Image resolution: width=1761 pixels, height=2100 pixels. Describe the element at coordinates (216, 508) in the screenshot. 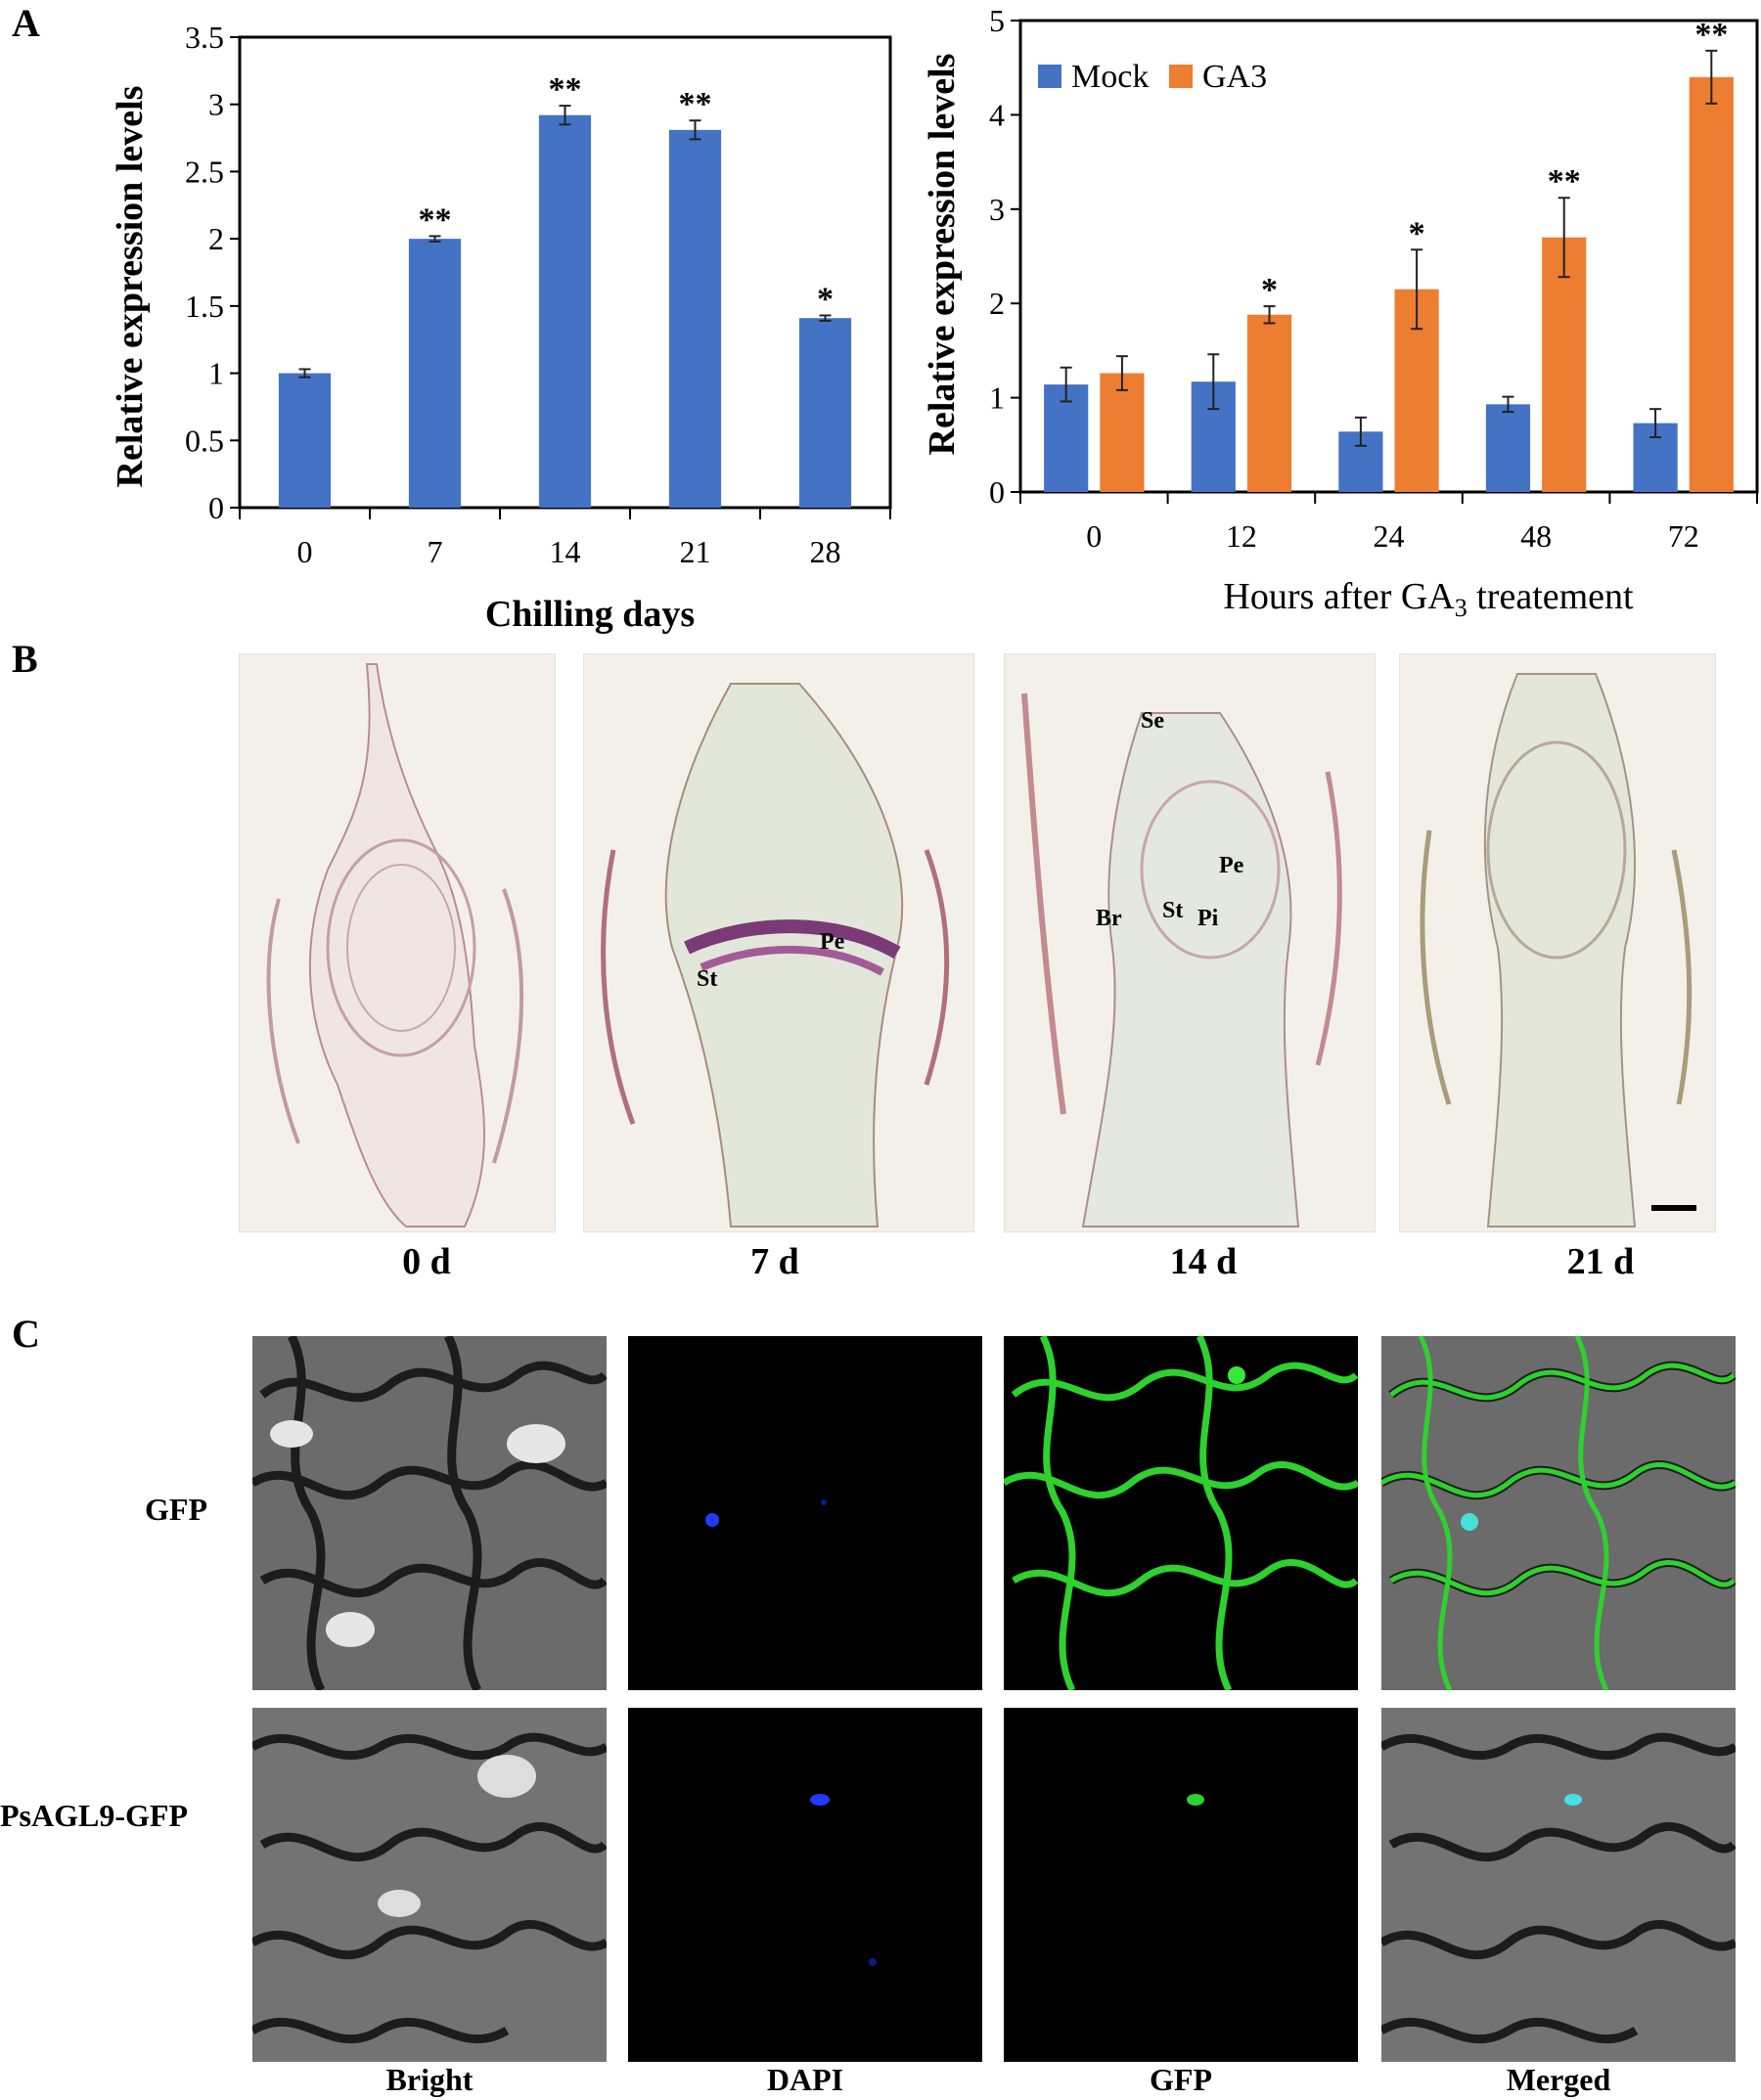

I see `chart1-ytick-label-0: 0` at that location.